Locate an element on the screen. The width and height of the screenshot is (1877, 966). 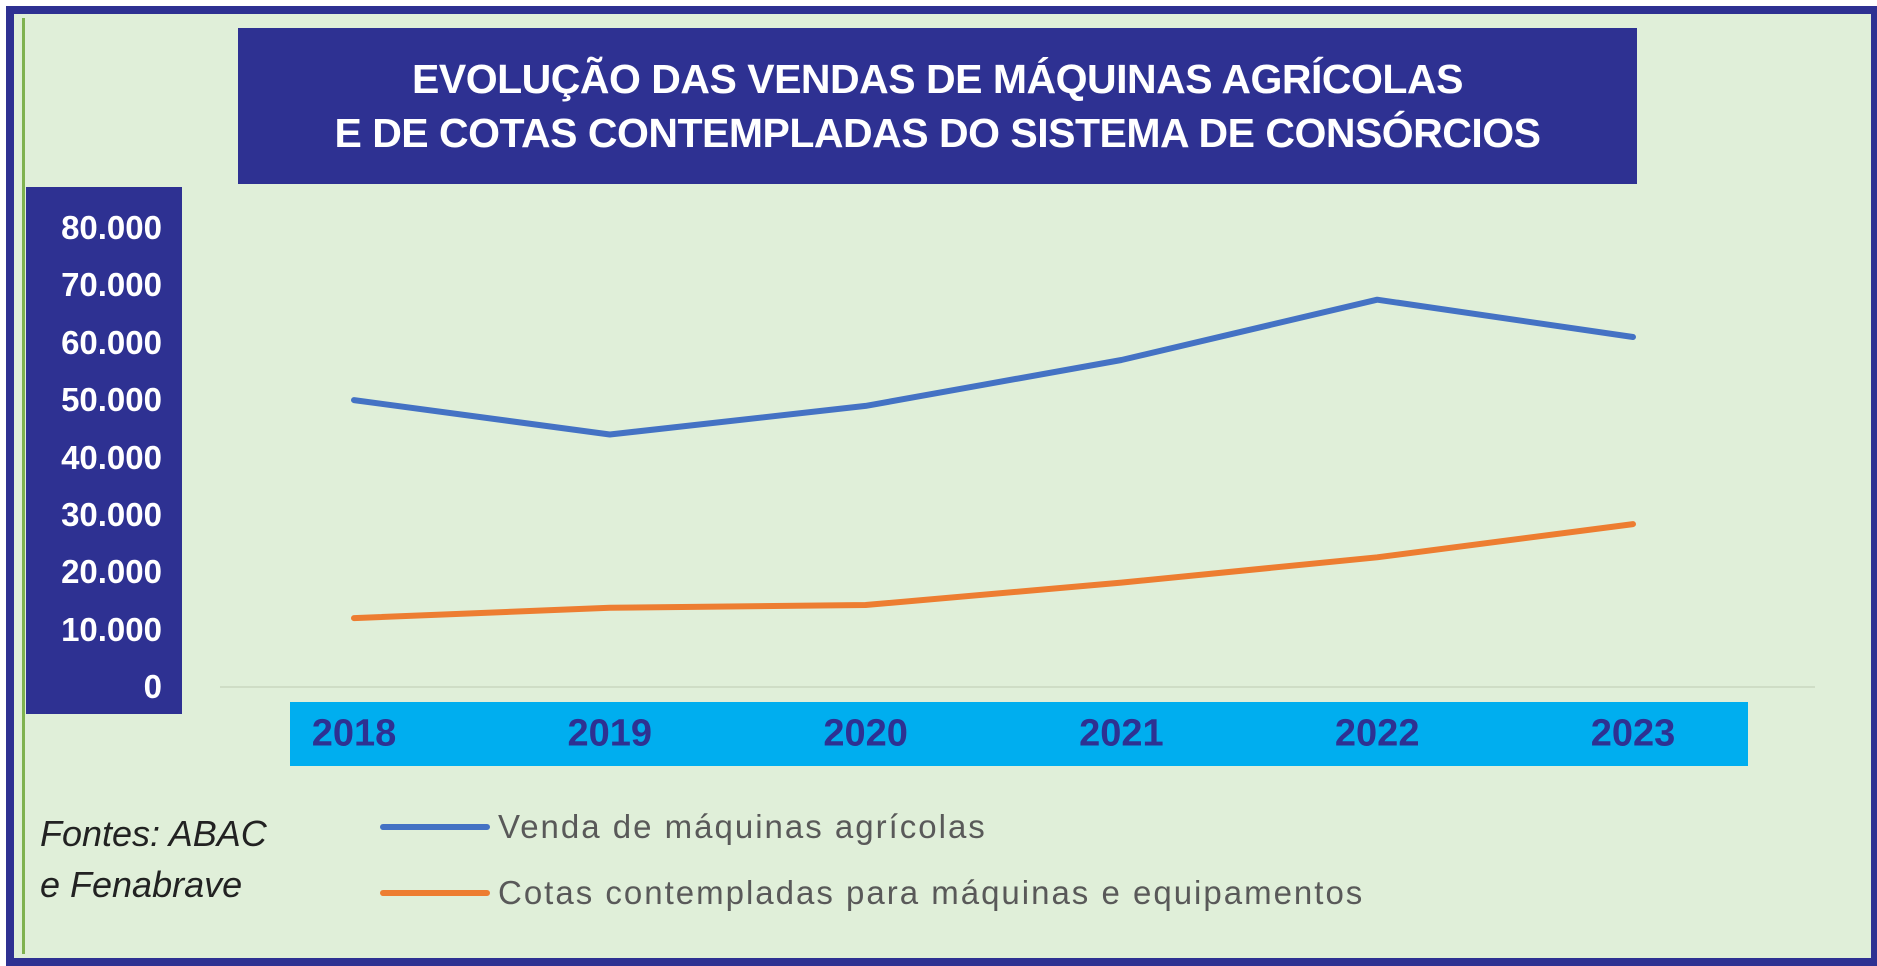
x-tick-label: 2018 is located at coordinates (354, 733).